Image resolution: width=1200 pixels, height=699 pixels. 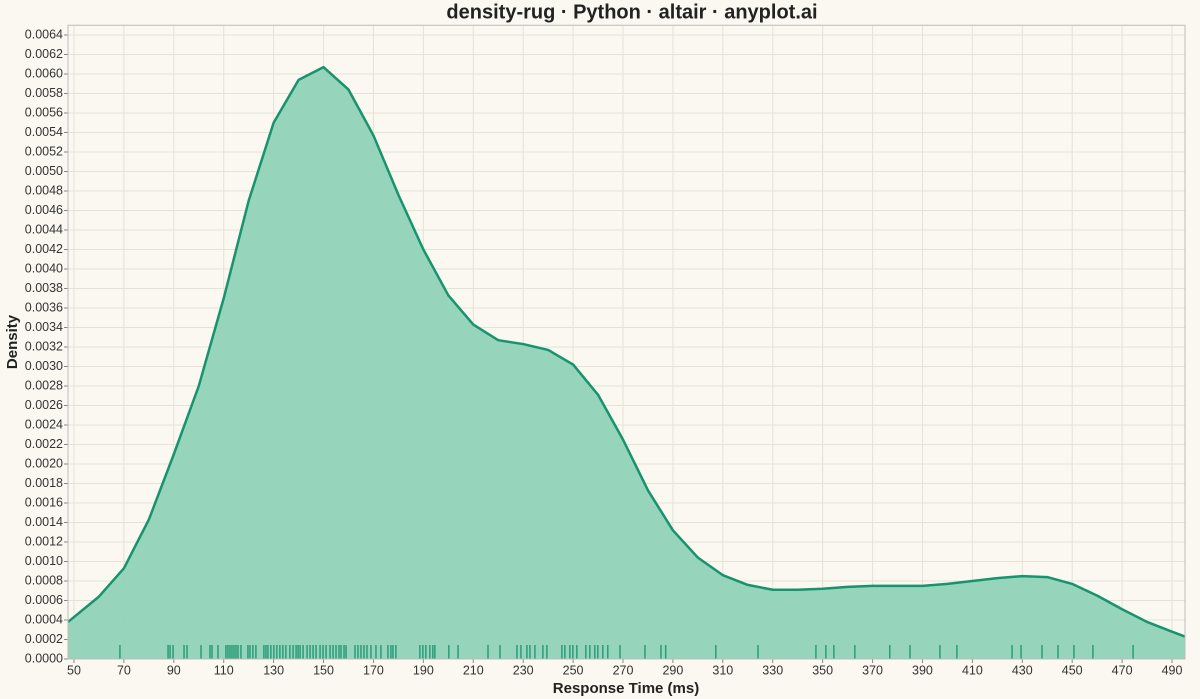 What do you see at coordinates (44, 171) in the screenshot?
I see `y-tick-label: 0.0050` at bounding box center [44, 171].